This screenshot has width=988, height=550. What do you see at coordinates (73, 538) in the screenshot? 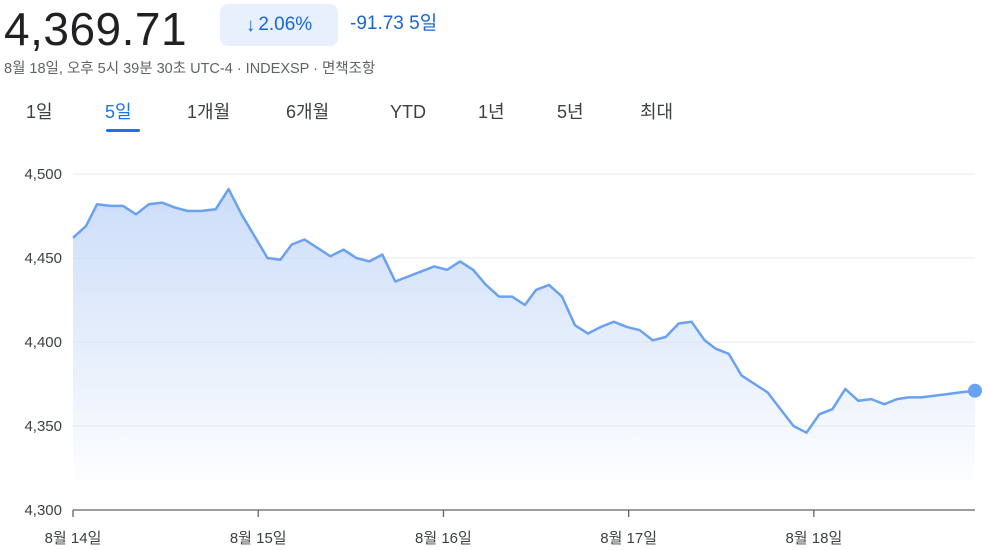
I see `x-tick-label: 8월 14일` at bounding box center [73, 538].